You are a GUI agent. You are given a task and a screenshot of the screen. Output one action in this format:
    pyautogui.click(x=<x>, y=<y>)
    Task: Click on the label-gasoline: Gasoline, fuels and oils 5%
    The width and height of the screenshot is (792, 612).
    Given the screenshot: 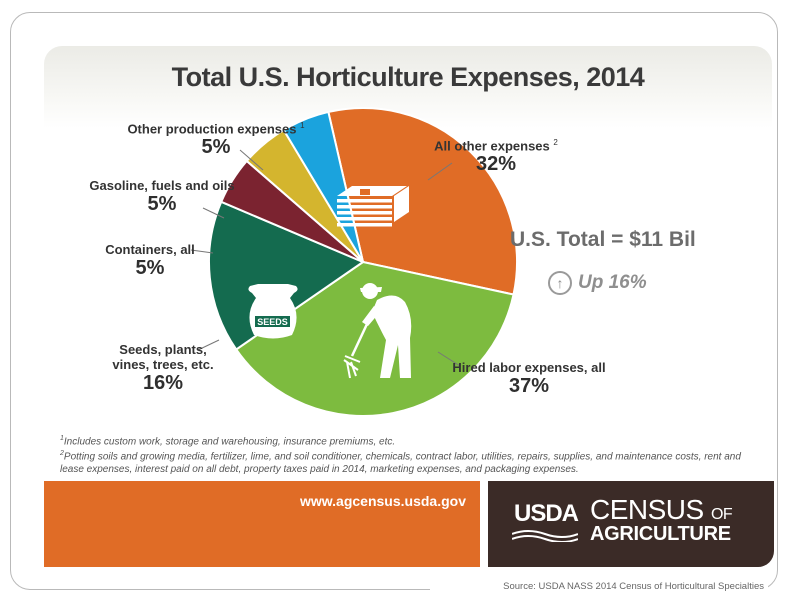 What is the action you would take?
    pyautogui.click(x=162, y=196)
    